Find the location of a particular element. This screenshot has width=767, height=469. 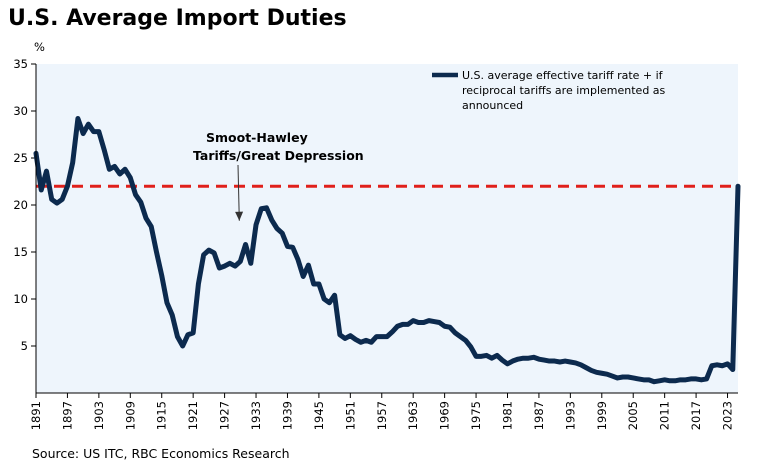

x-tick-label-2011: 2011 is located at coordinates (665, 415).